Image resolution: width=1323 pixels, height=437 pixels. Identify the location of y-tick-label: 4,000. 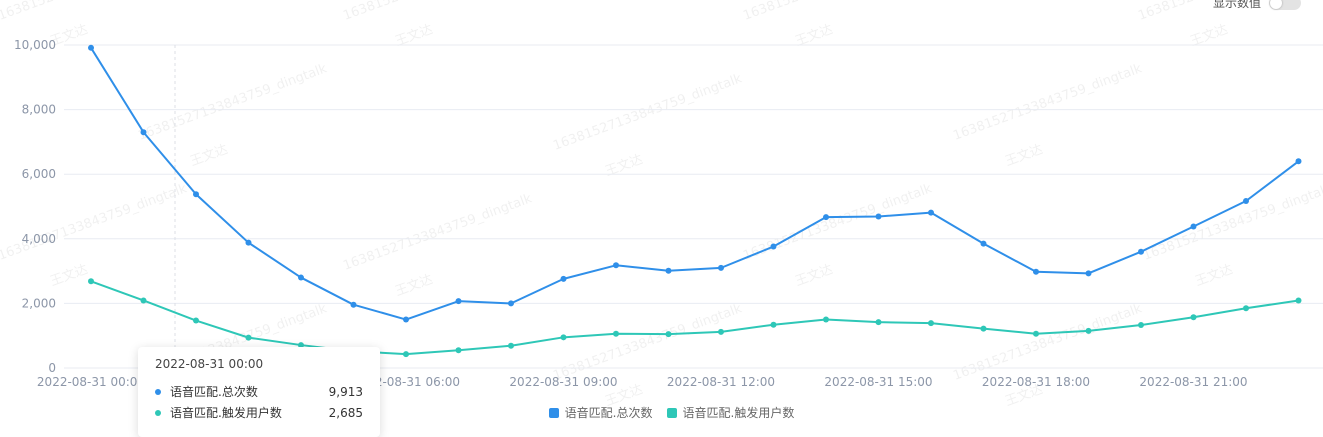
(39, 239).